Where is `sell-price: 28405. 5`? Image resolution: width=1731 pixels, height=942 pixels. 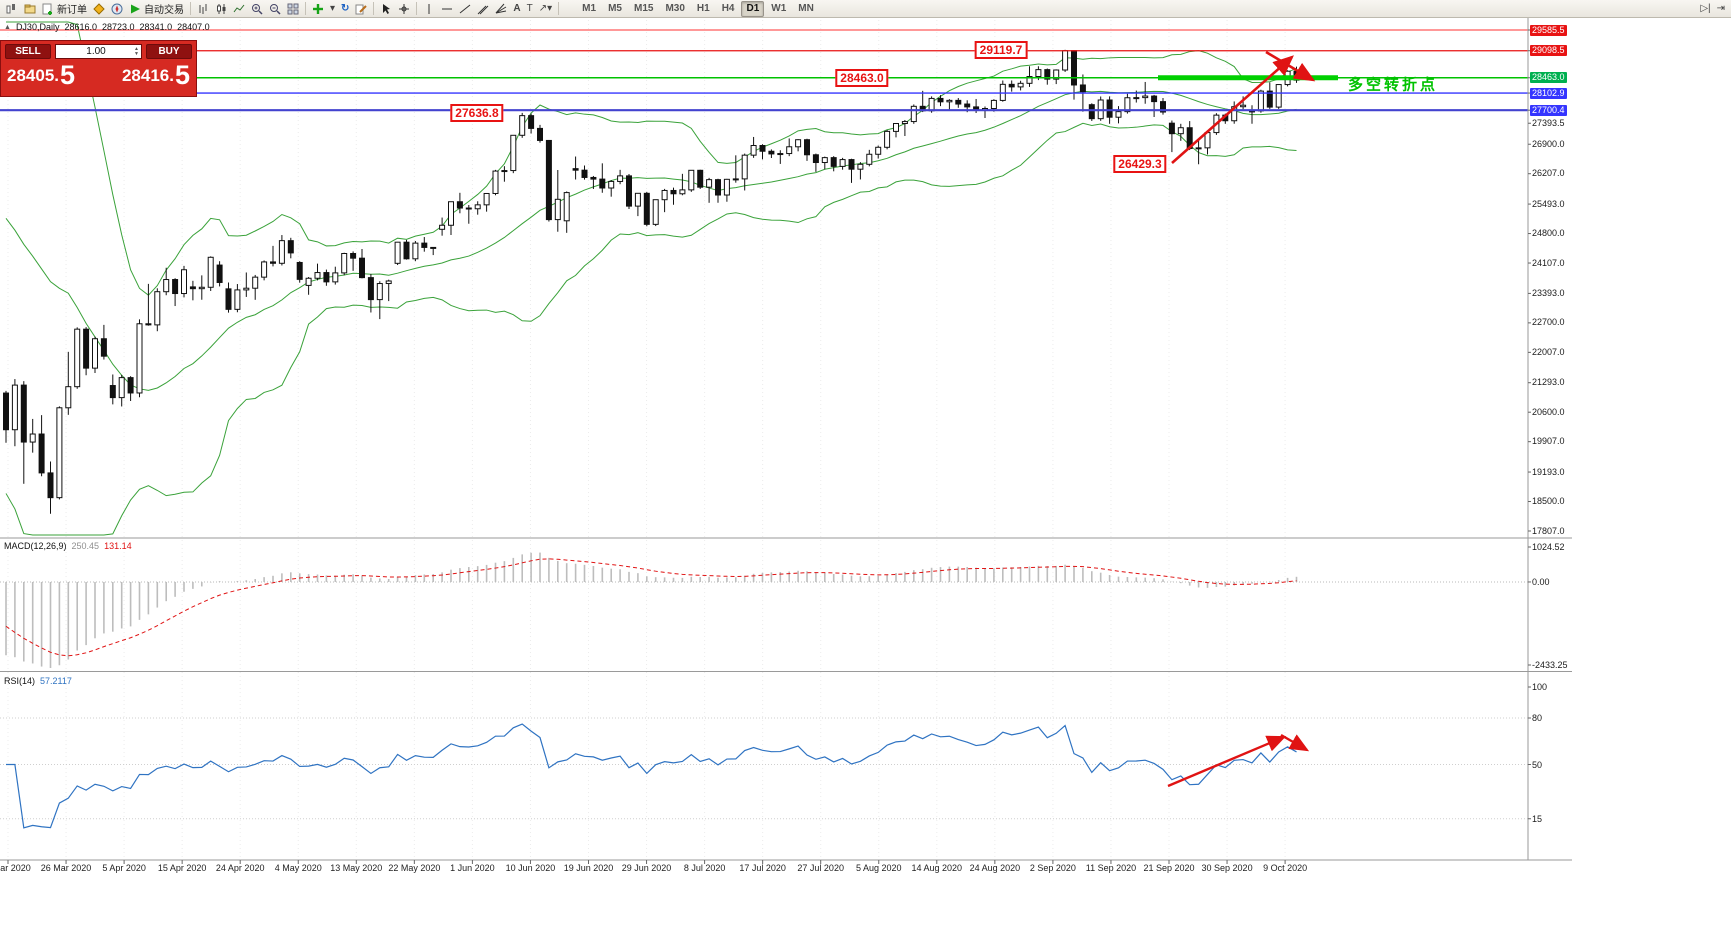
sell-price: 28405. 5 is located at coordinates (41, 75).